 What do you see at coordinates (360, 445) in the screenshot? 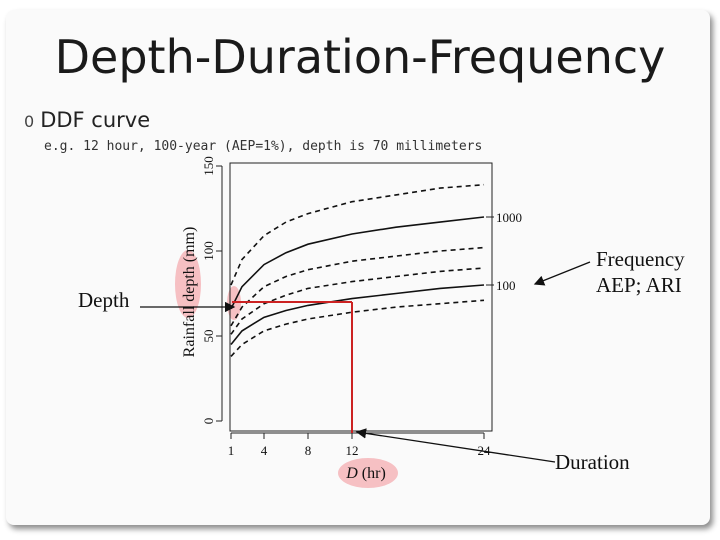
I see `x-axis: 1 4 8 12 24` at bounding box center [360, 445].